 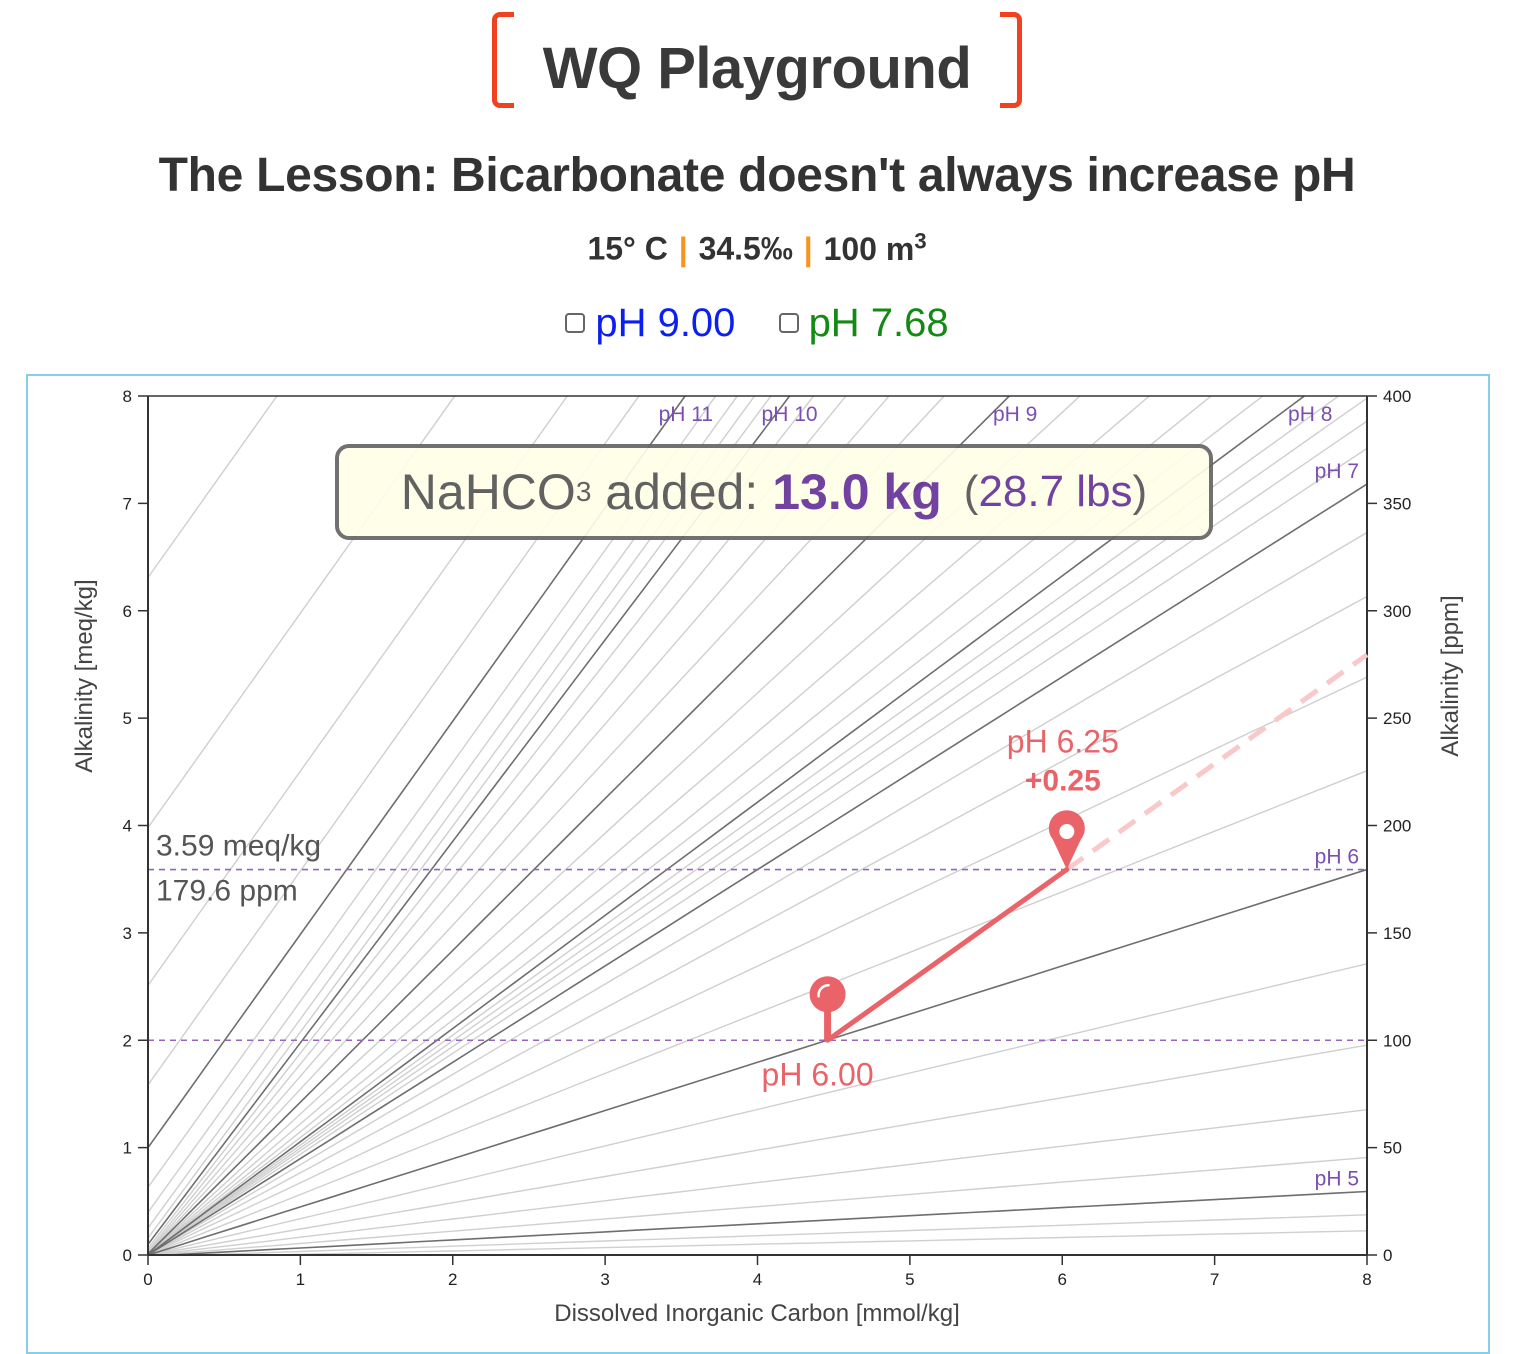 What do you see at coordinates (127, 611) in the screenshot?
I see `y-tick-label: 6` at bounding box center [127, 611].